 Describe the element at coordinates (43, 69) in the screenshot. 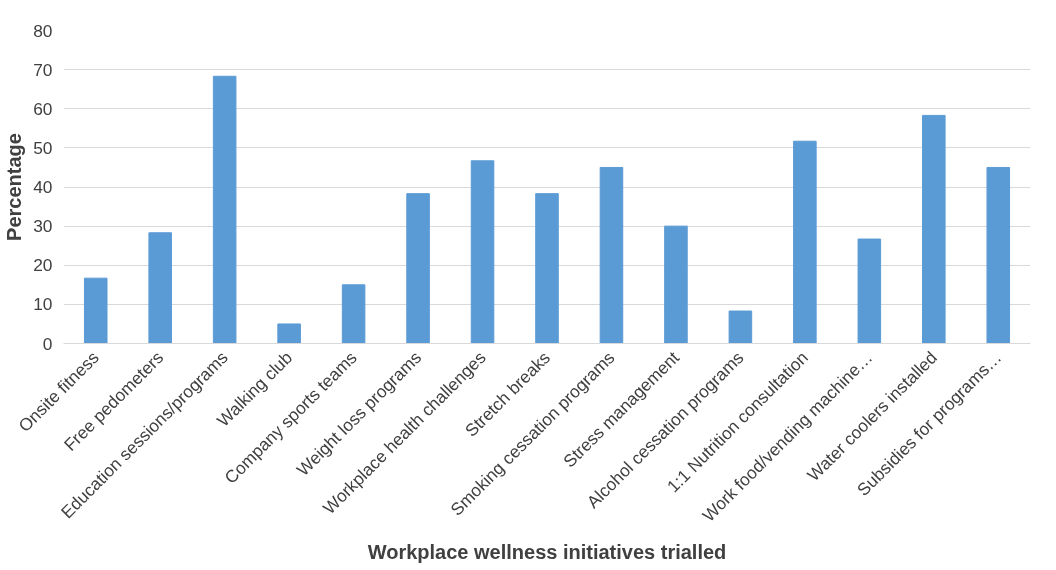

I see `y-tick-label: 70` at that location.